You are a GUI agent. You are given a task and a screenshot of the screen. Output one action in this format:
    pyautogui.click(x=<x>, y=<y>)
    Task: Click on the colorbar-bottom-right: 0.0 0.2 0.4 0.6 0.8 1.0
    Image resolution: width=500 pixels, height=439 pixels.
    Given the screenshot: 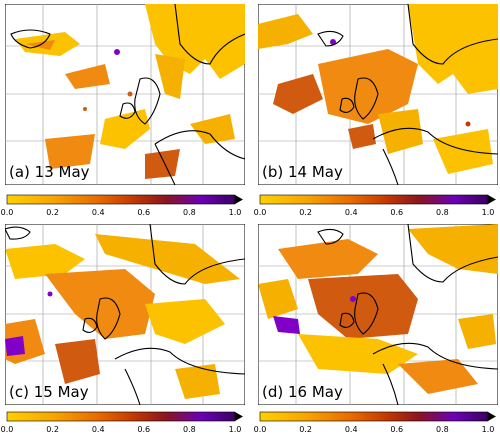 What is the action you would take?
    pyautogui.click(x=376, y=424)
    